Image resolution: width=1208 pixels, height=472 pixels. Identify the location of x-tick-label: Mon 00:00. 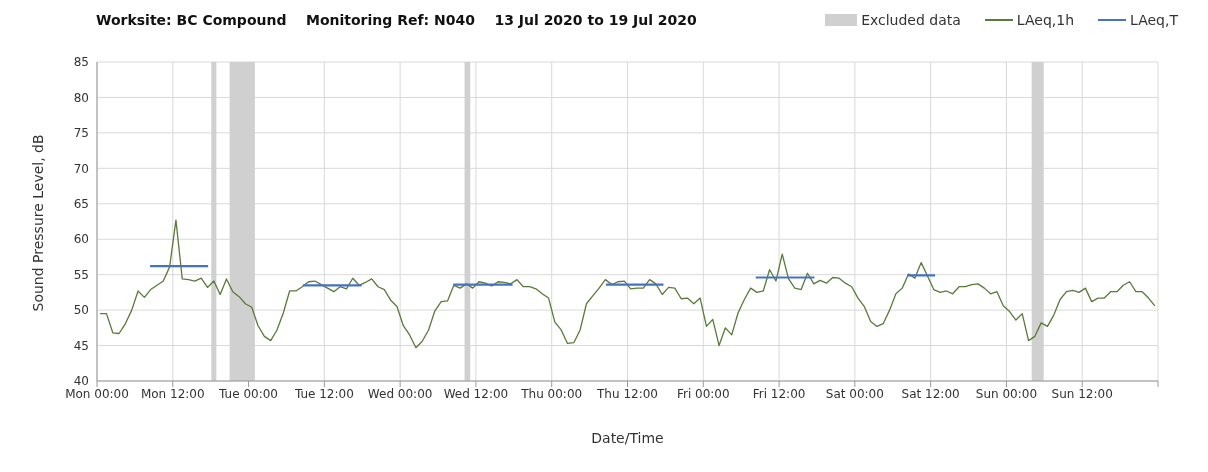
(97, 393).